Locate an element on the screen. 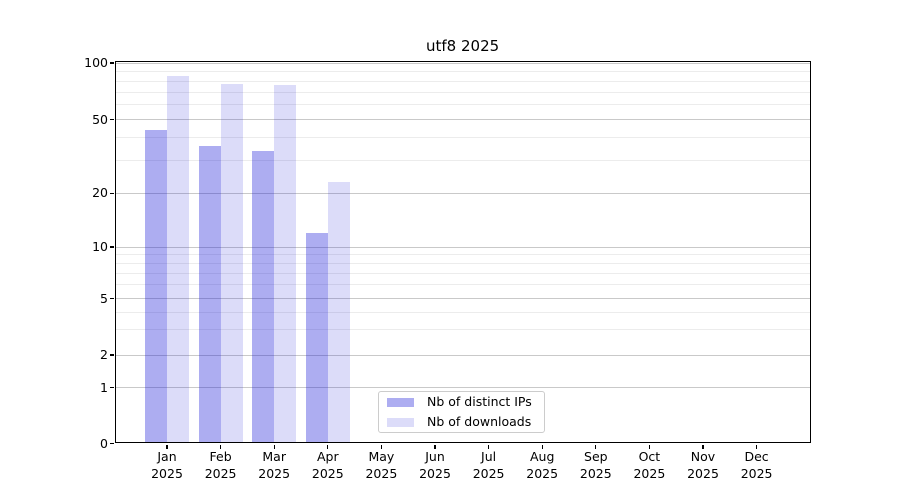  month-label: Mar is located at coordinates (274, 456).